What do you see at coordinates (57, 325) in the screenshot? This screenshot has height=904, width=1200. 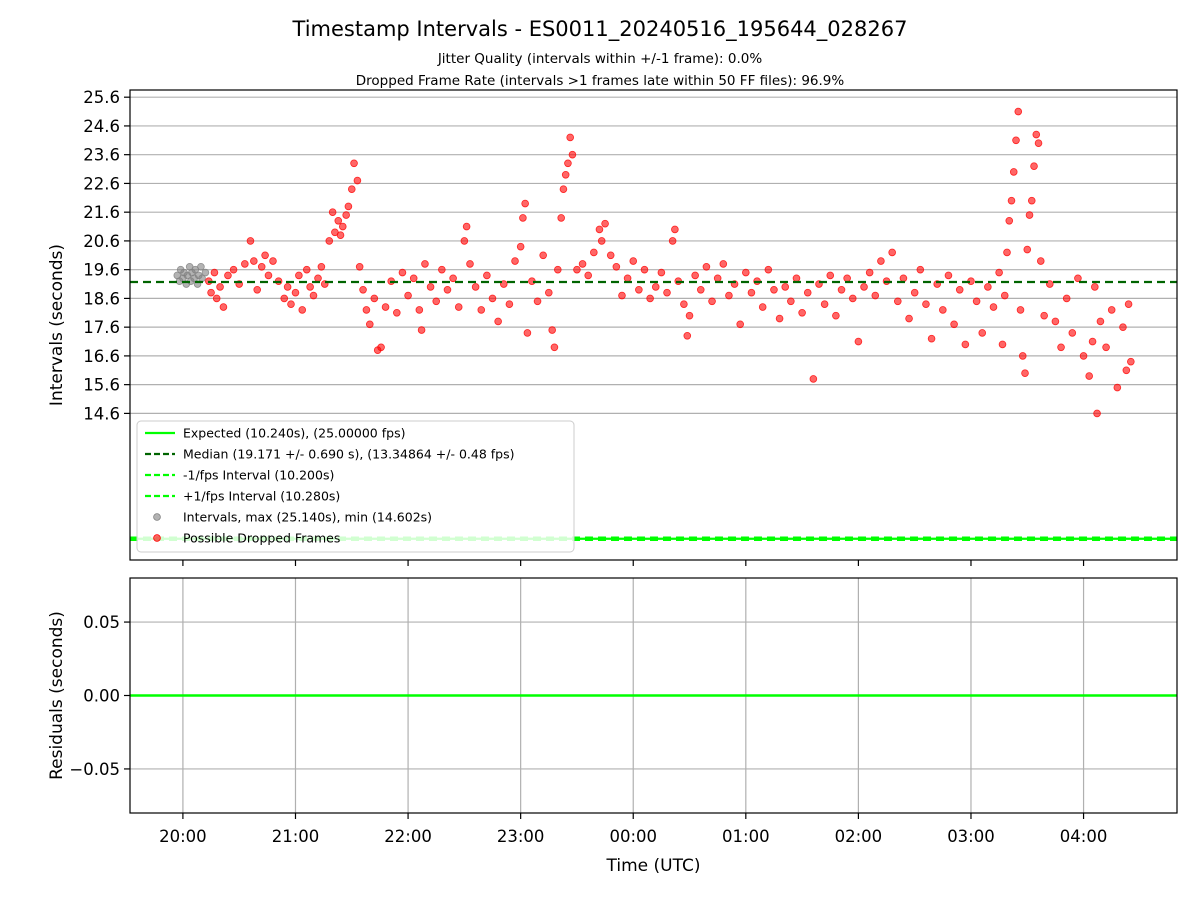 I see `y-axis-label: Intervals (seconds)` at bounding box center [57, 325].